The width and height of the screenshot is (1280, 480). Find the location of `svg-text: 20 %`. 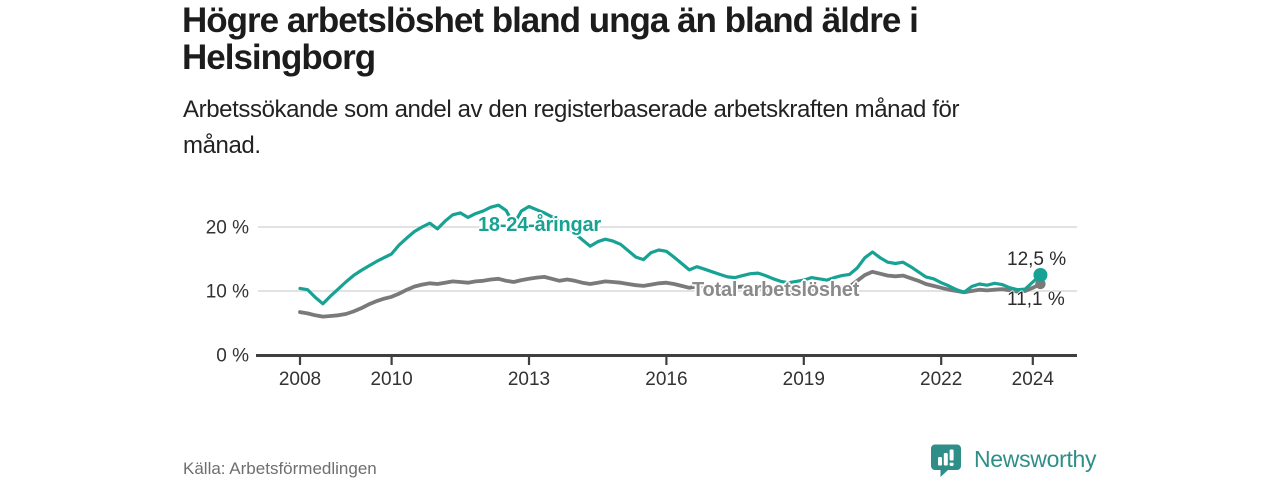

svg-text: 20 % is located at coordinates (227, 228).